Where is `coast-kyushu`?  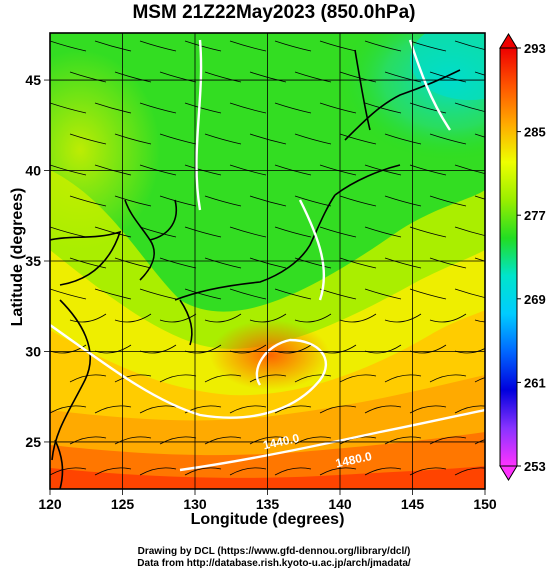 coast-kyushu is located at coordinates (186, 322).